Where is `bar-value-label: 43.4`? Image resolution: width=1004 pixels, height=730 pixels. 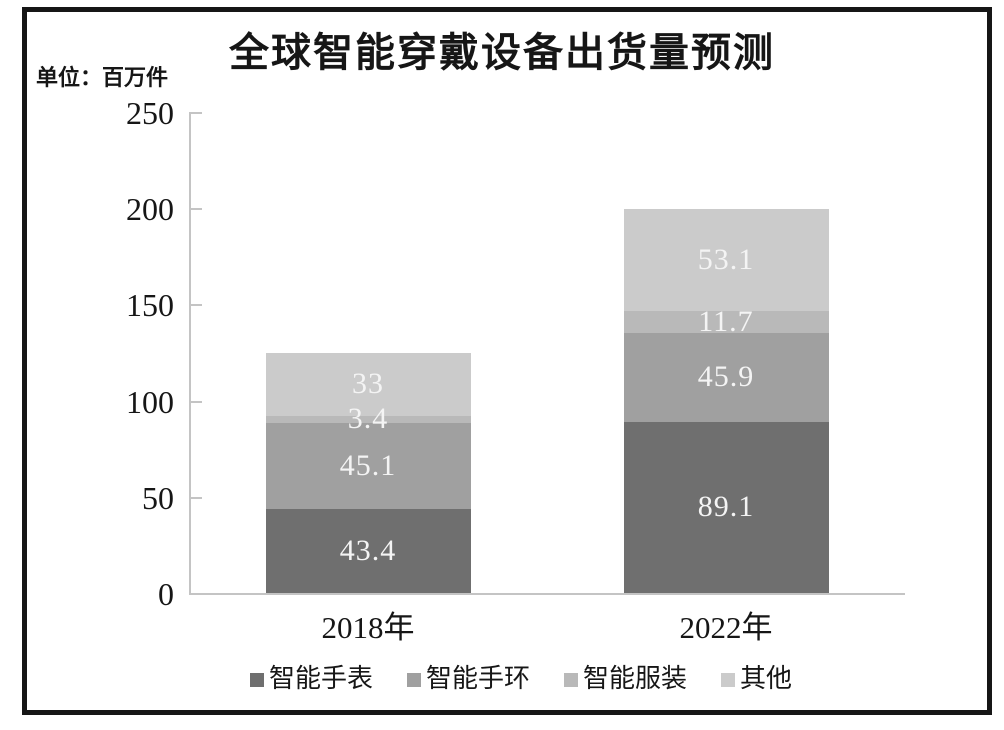
bar-value-label: 43.4 is located at coordinates (368, 551).